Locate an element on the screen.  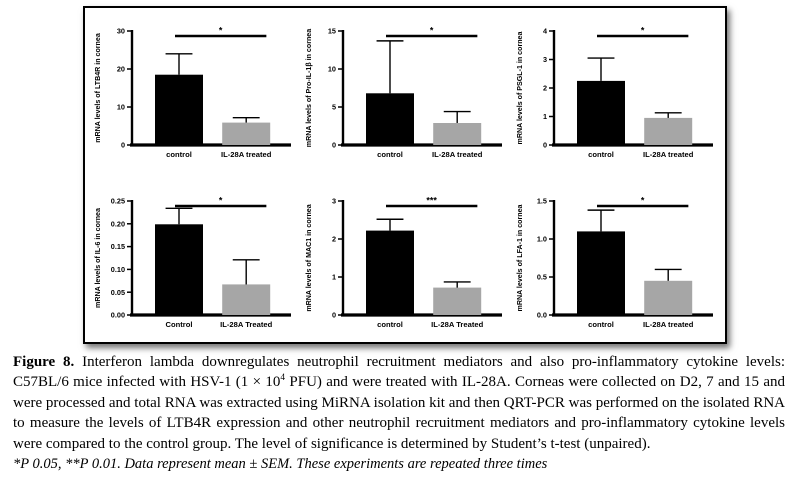
y-axis-title: mRNA levels of IL-6 in cornea is located at coordinates (98, 258).